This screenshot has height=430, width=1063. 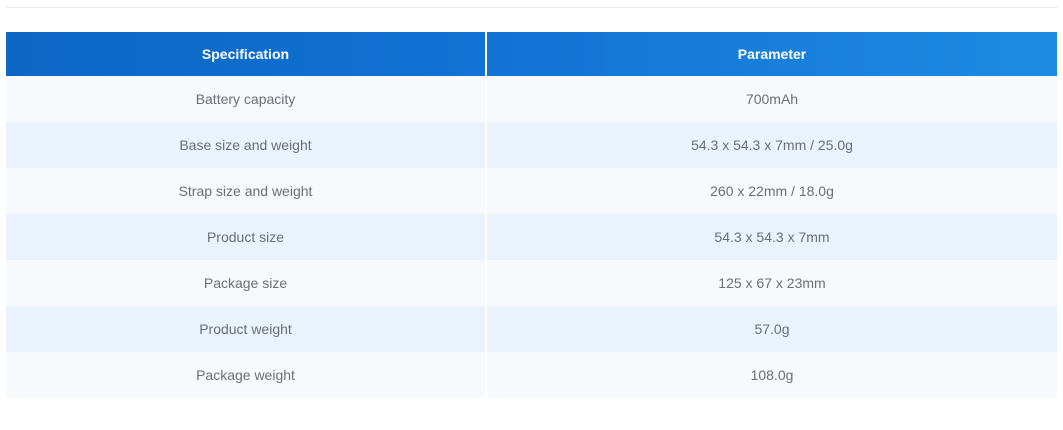 I want to click on top-divider, so click(x=531, y=7).